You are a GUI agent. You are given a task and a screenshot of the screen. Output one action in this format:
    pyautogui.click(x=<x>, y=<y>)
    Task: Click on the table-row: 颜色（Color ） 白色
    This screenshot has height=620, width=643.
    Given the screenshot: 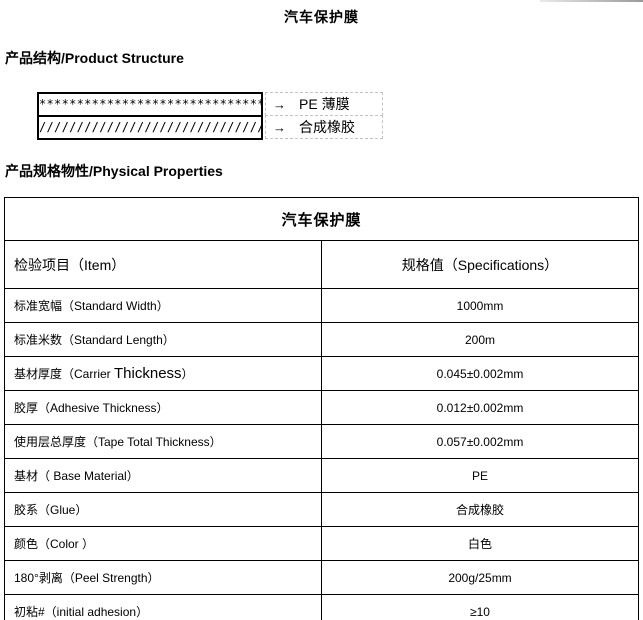 What is the action you would take?
    pyautogui.click(x=321, y=543)
    